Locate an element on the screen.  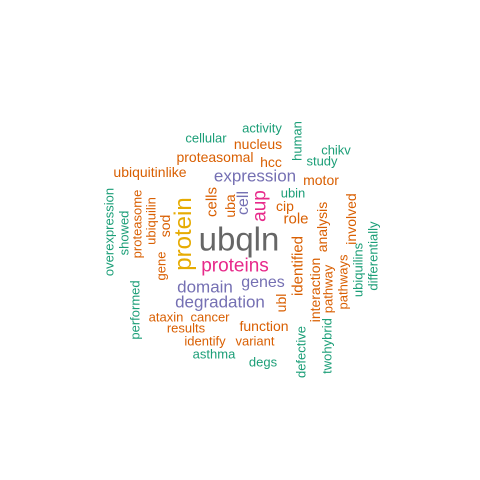
word-proteasomal: proteasomal is located at coordinates (215, 157).